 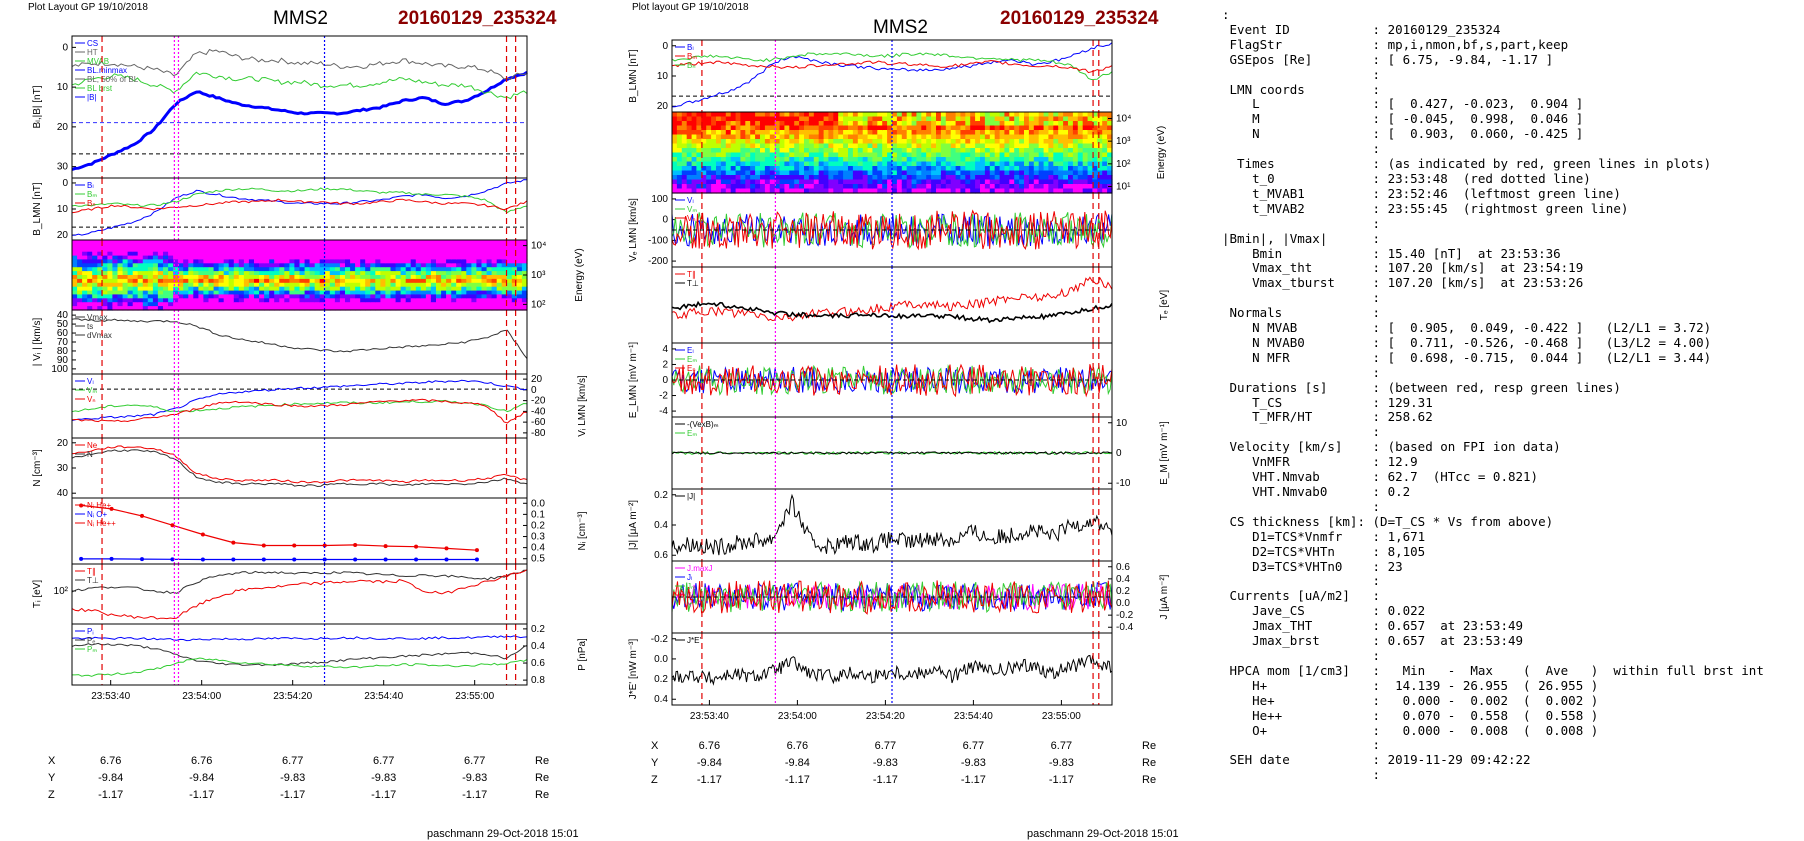 What do you see at coordinates (892, 380) in the screenshot?
I see `series-line` at bounding box center [892, 380].